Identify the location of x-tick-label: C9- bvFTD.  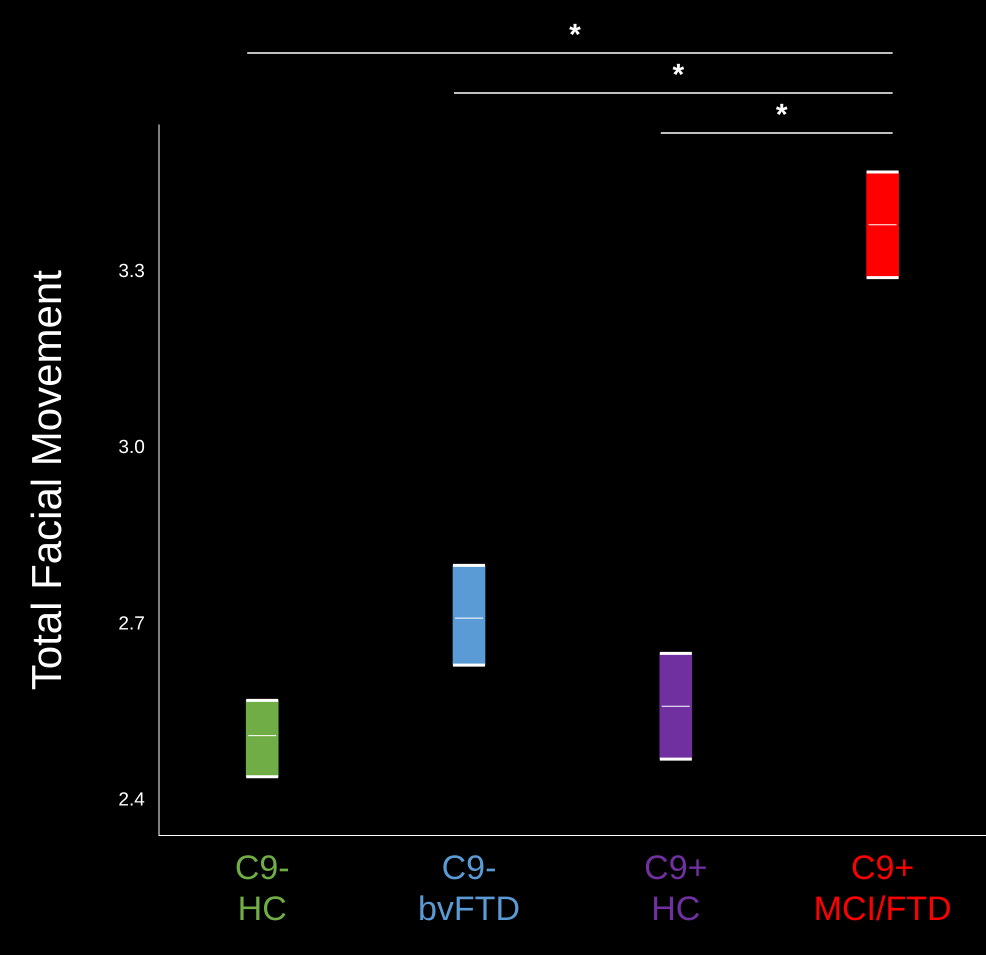
(469, 888).